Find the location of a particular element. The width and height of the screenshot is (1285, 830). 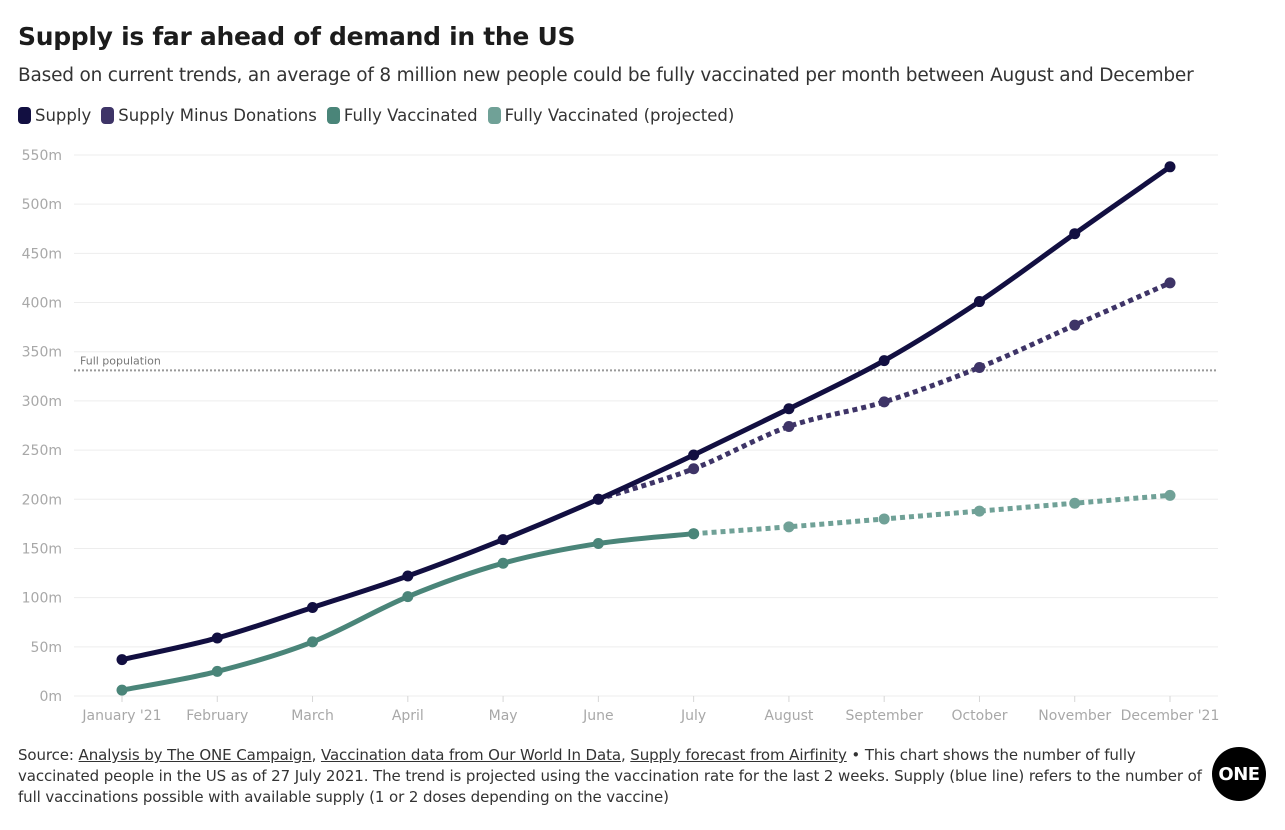

legend-item-fully-vaccinated: Fully Vaccinated is located at coordinates (402, 115).